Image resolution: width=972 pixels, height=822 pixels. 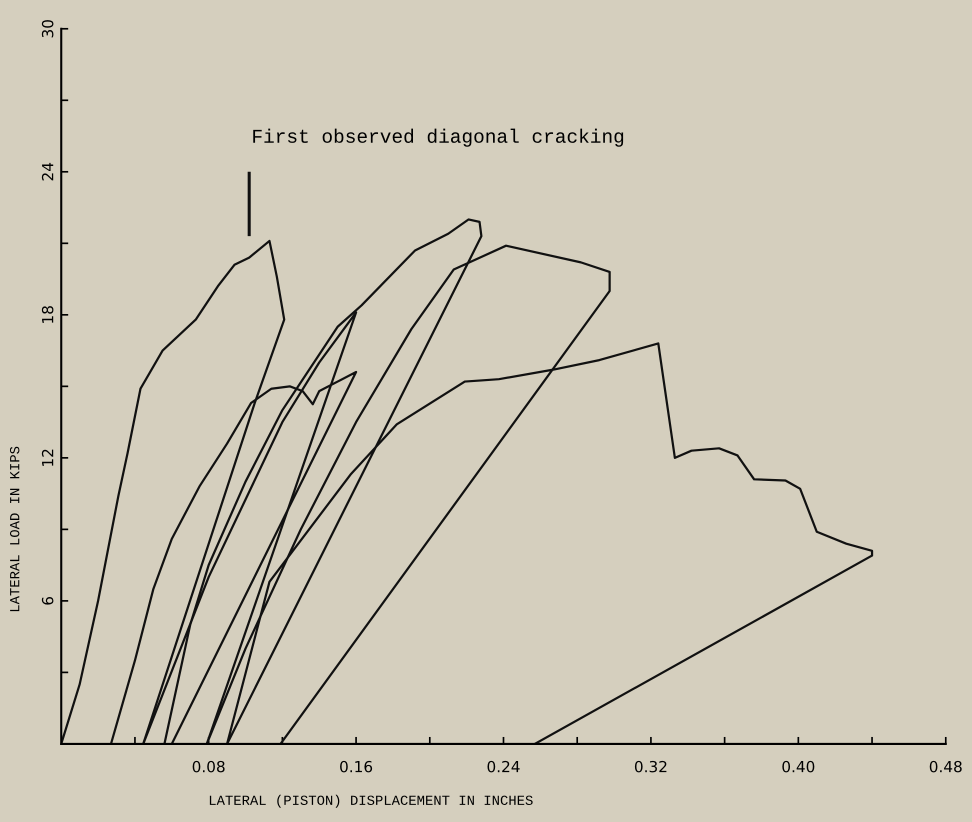 I want to click on y-tick-label: 6, so click(x=48, y=600).